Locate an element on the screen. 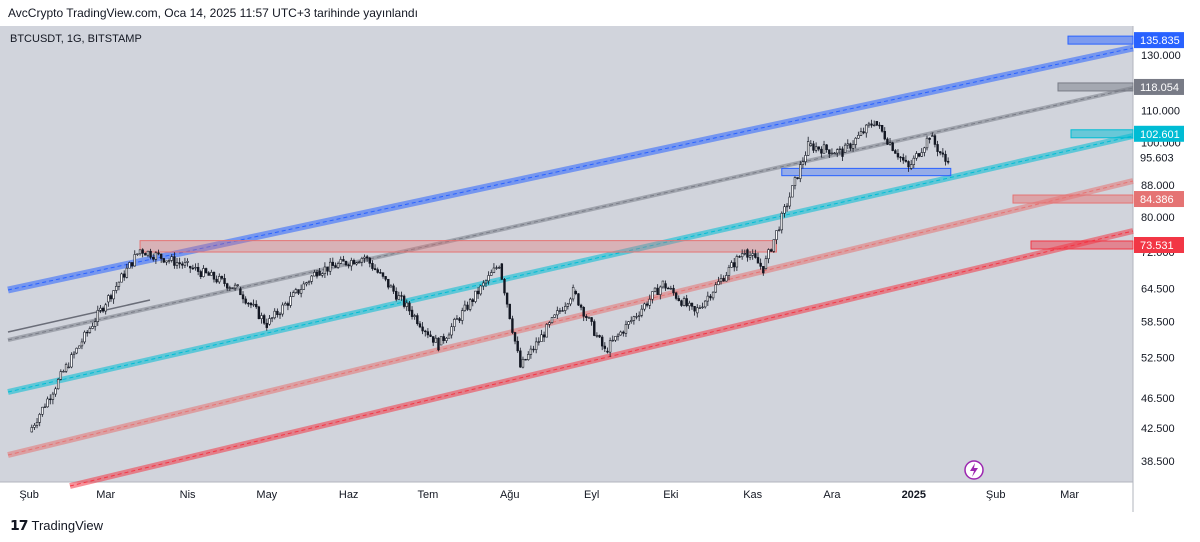 This screenshot has height=542, width=1200. y-tick-label: 46.500 is located at coordinates (1158, 399).